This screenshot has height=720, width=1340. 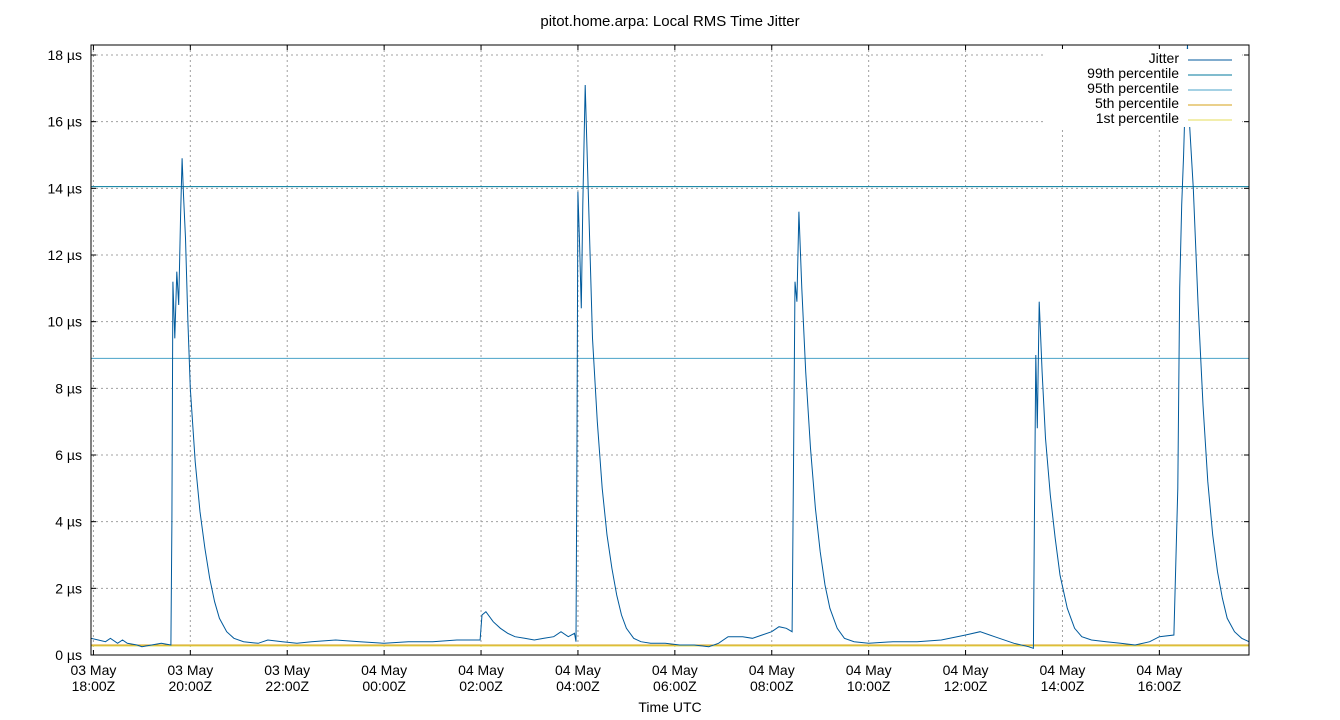 I want to click on x-tick-label: 00:00Z, so click(x=384, y=686).